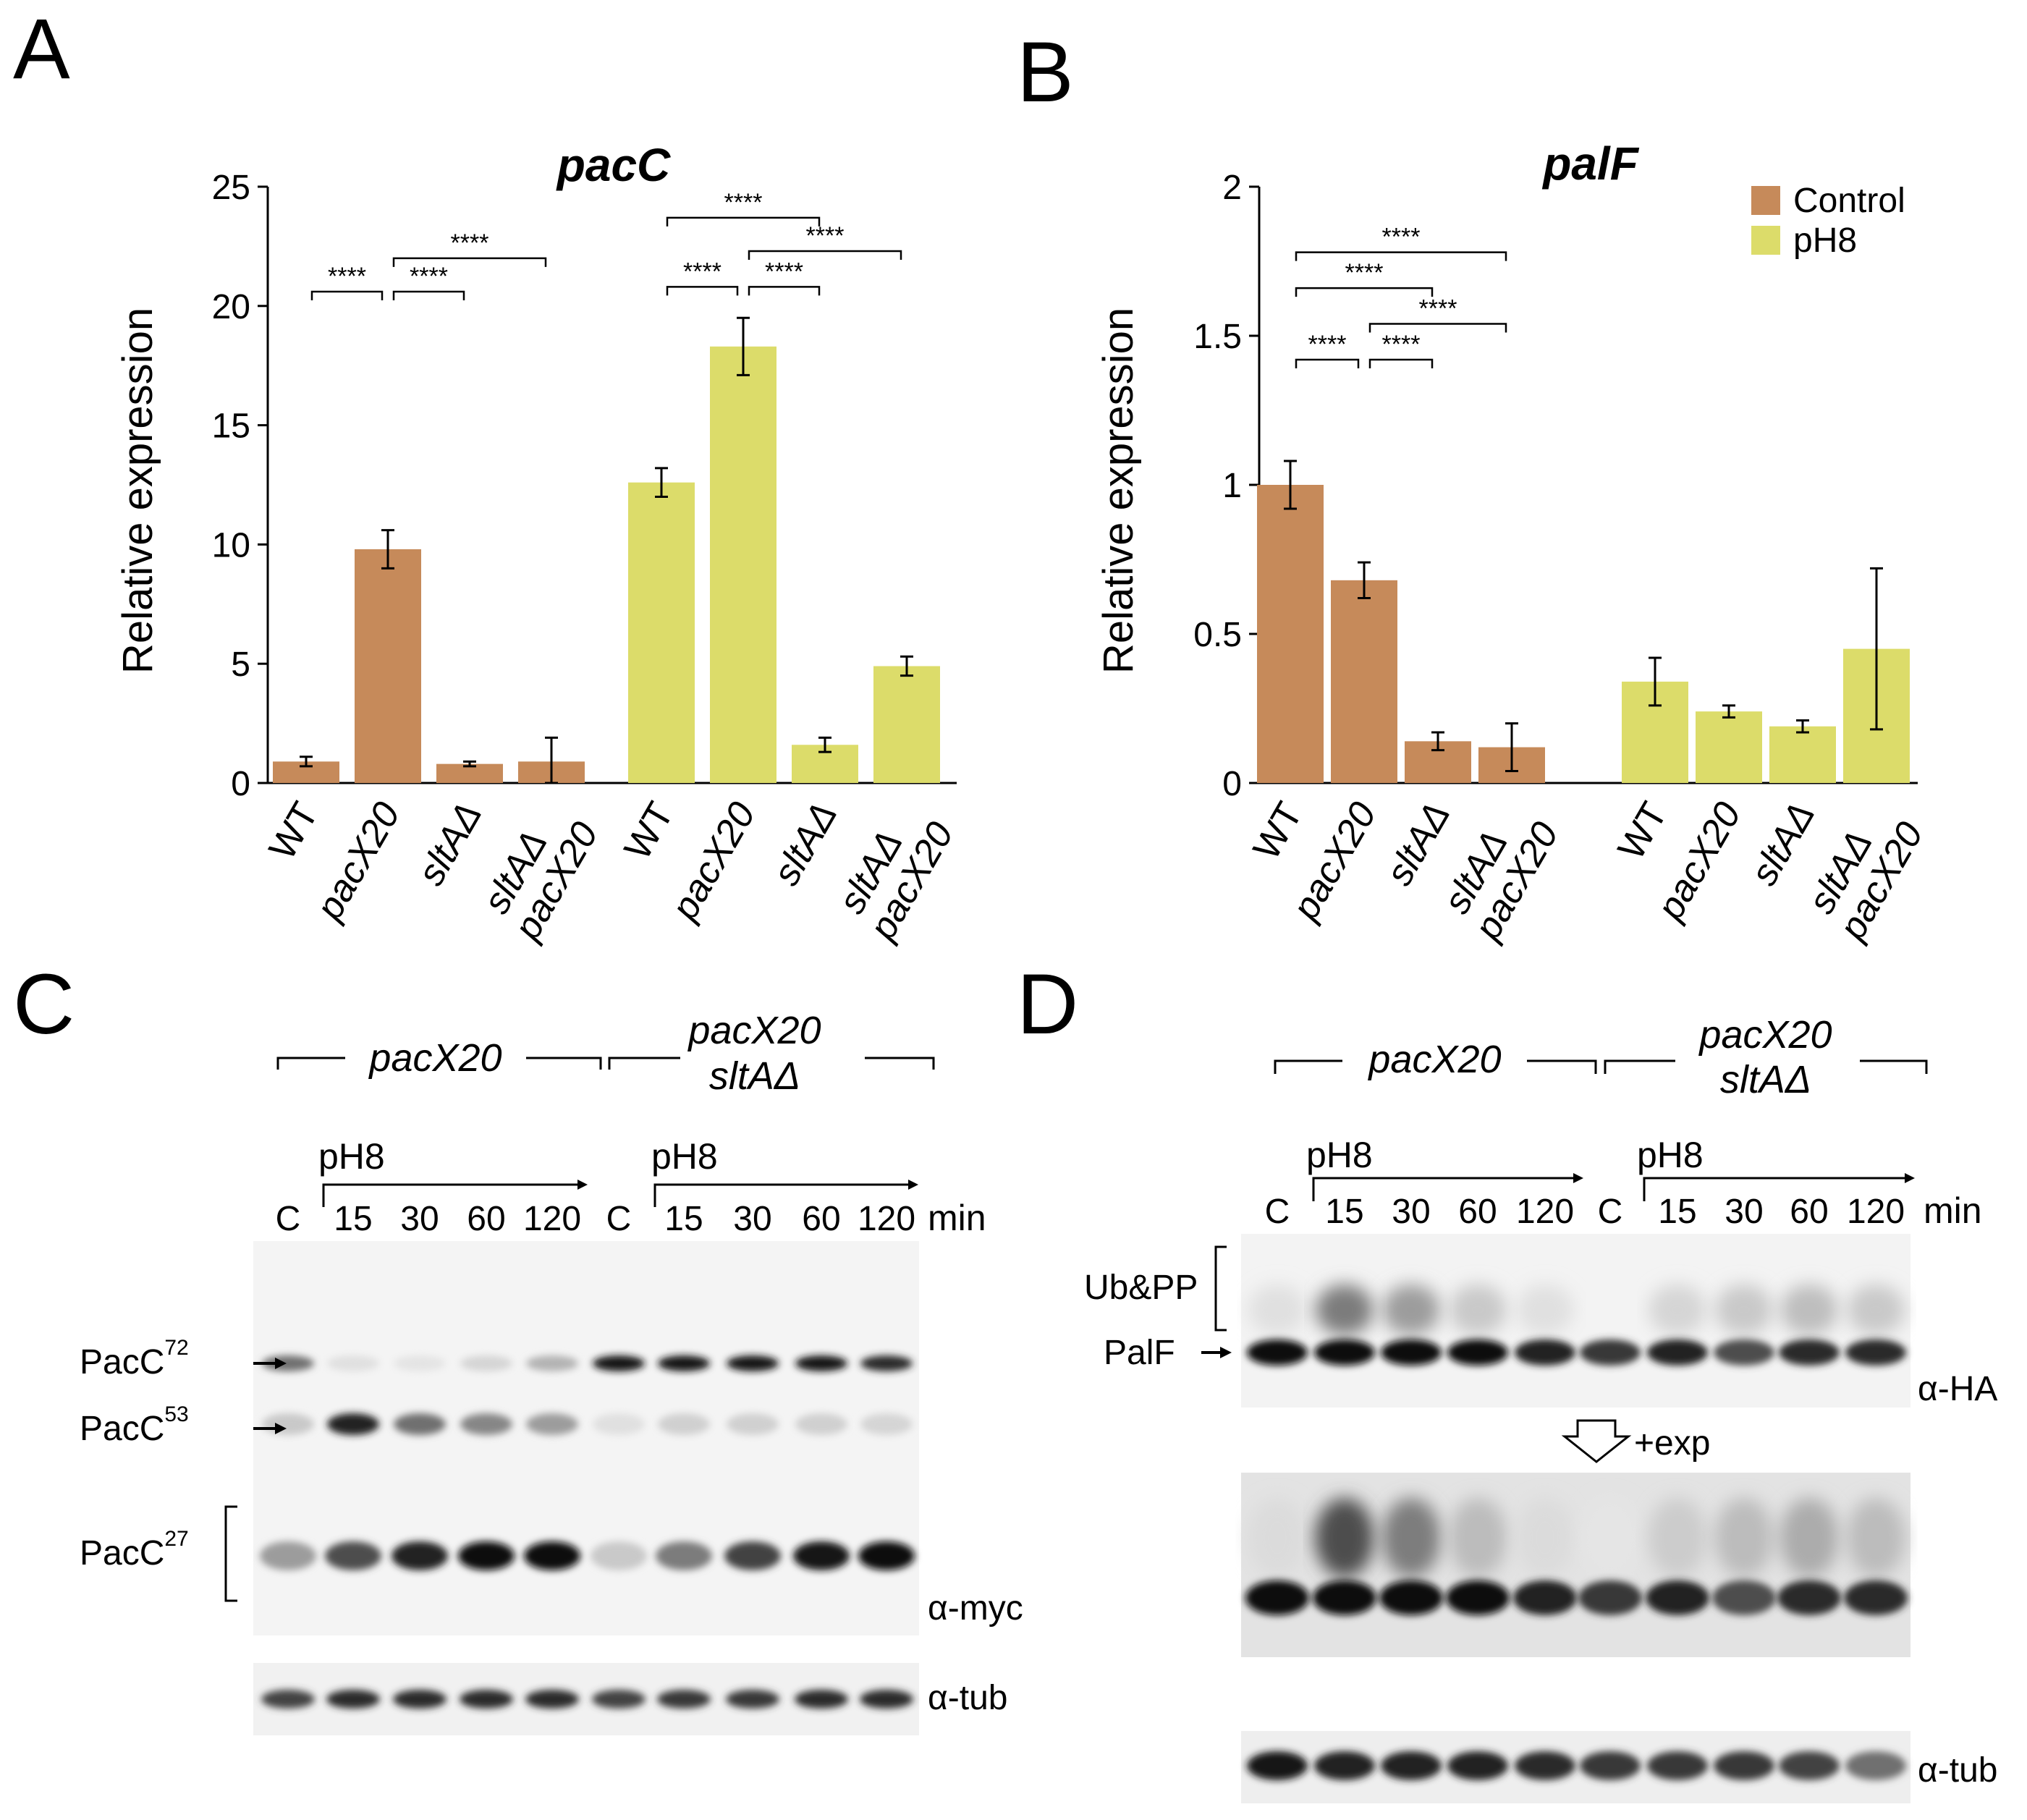 The image size is (2027, 1820). What do you see at coordinates (619, 1219) in the screenshot?
I see `lane-label: C` at bounding box center [619, 1219].